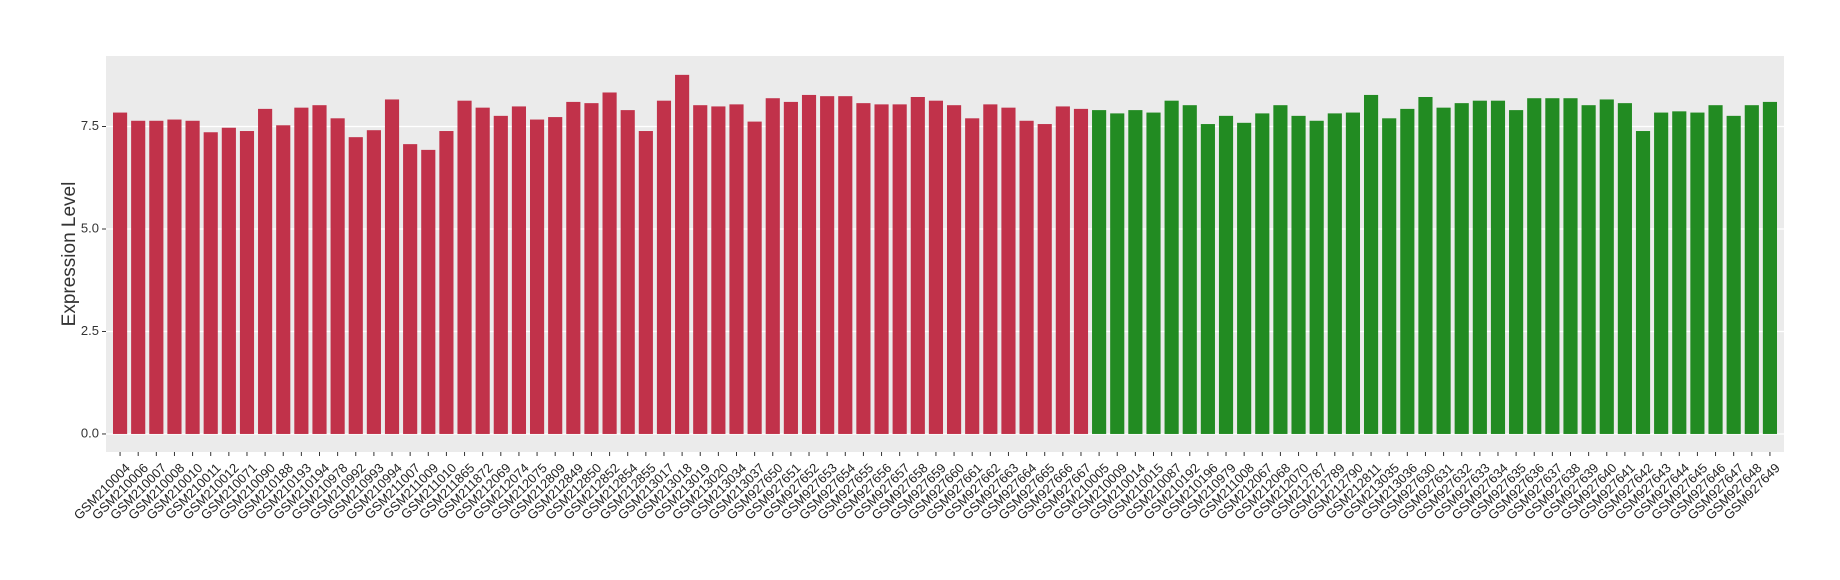  I want to click on y-tick-label: 5.0, so click(90, 227).